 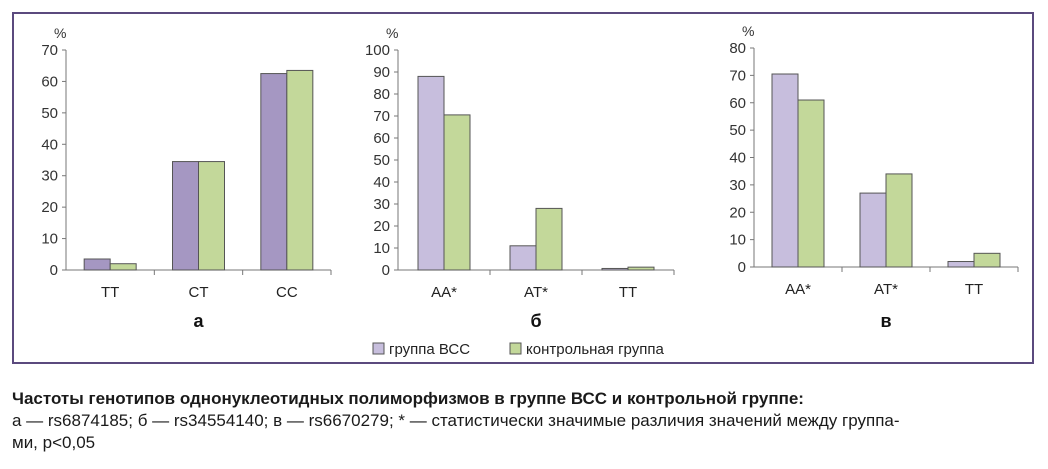 I want to click on panel-label: а, so click(x=198, y=321).